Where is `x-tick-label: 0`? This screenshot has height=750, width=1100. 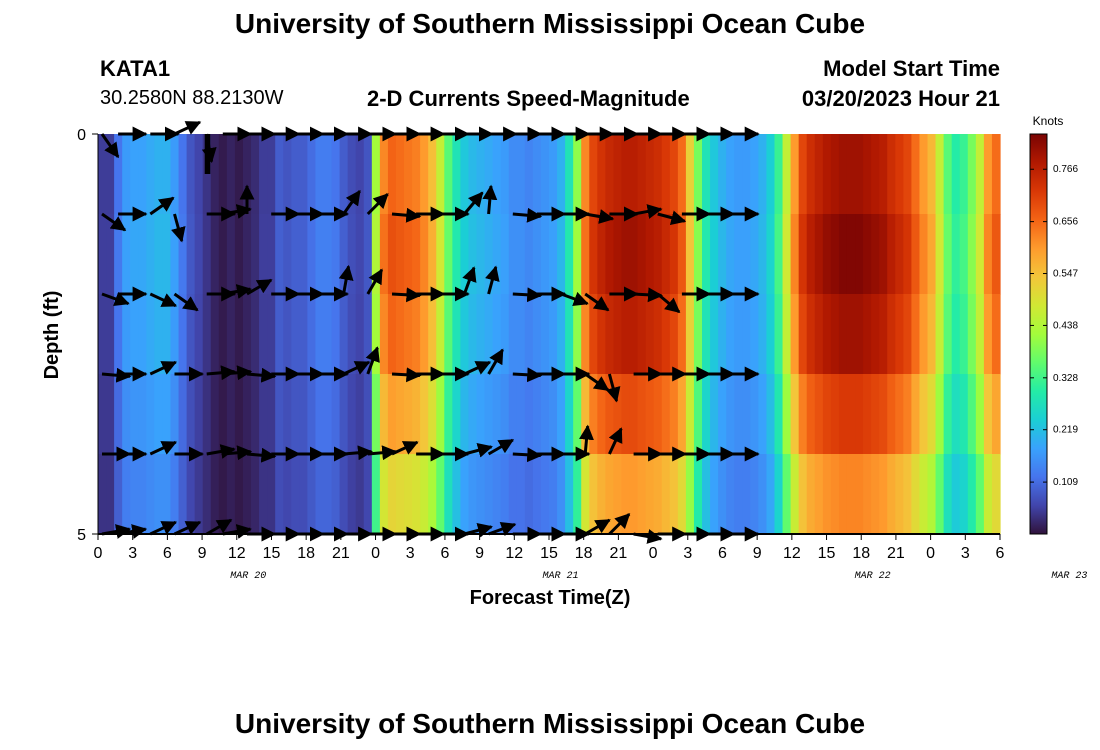
x-tick-label: 0 is located at coordinates (375, 553).